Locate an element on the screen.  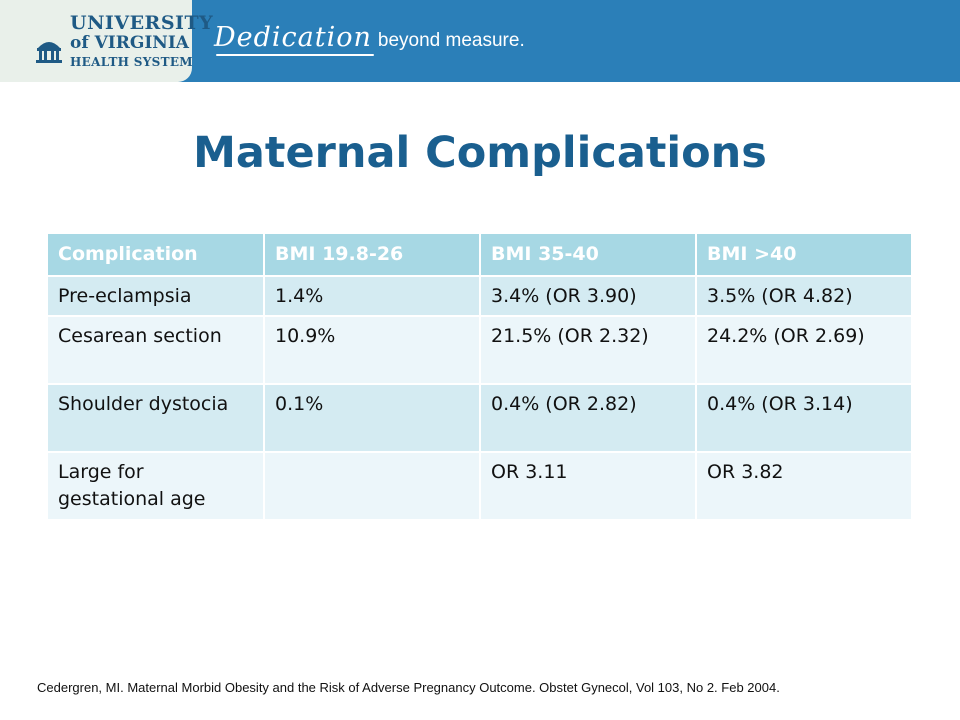
table-cell is located at coordinates (372, 487).